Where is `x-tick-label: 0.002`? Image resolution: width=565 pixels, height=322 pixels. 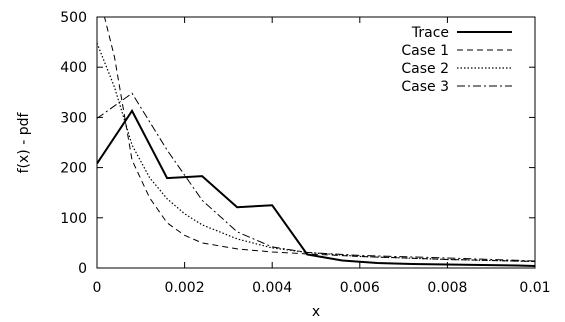 x-tick-label: 0.002 is located at coordinates (185, 288).